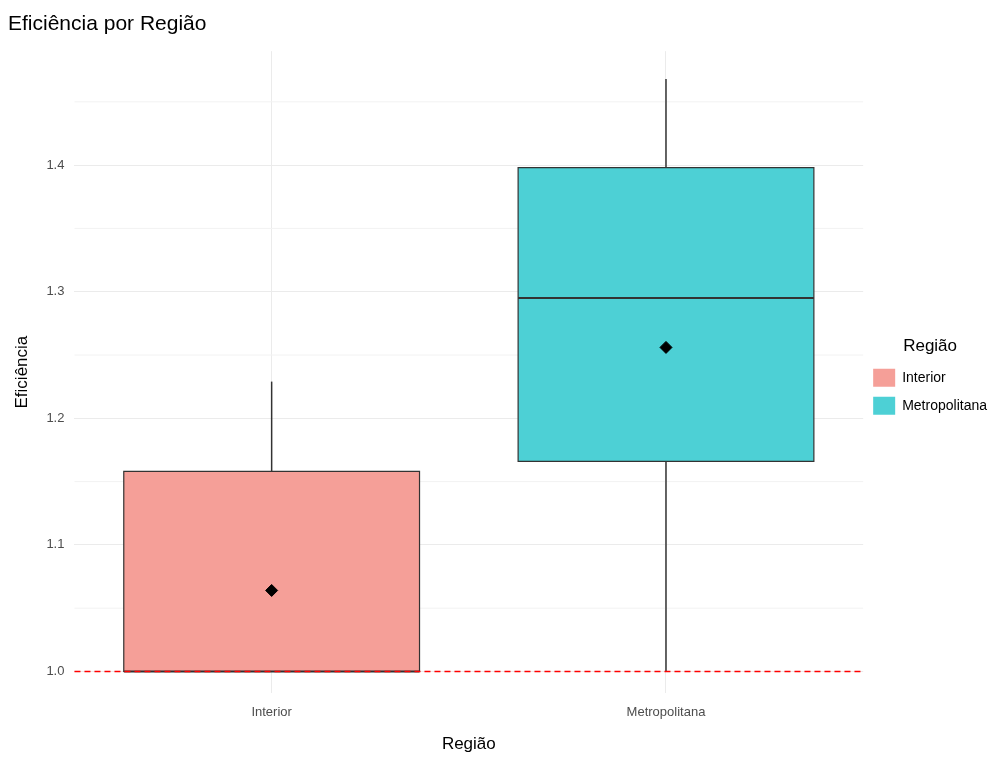 This screenshot has width=1001, height=763. I want to click on legend-title: Região, so click(930, 346).